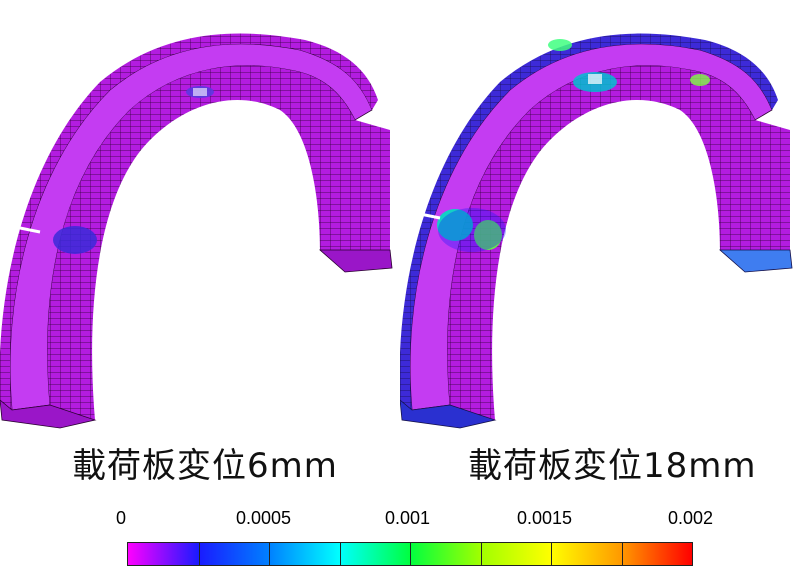 This screenshot has height=569, width=800. I want to click on colorbar, so click(410, 554).